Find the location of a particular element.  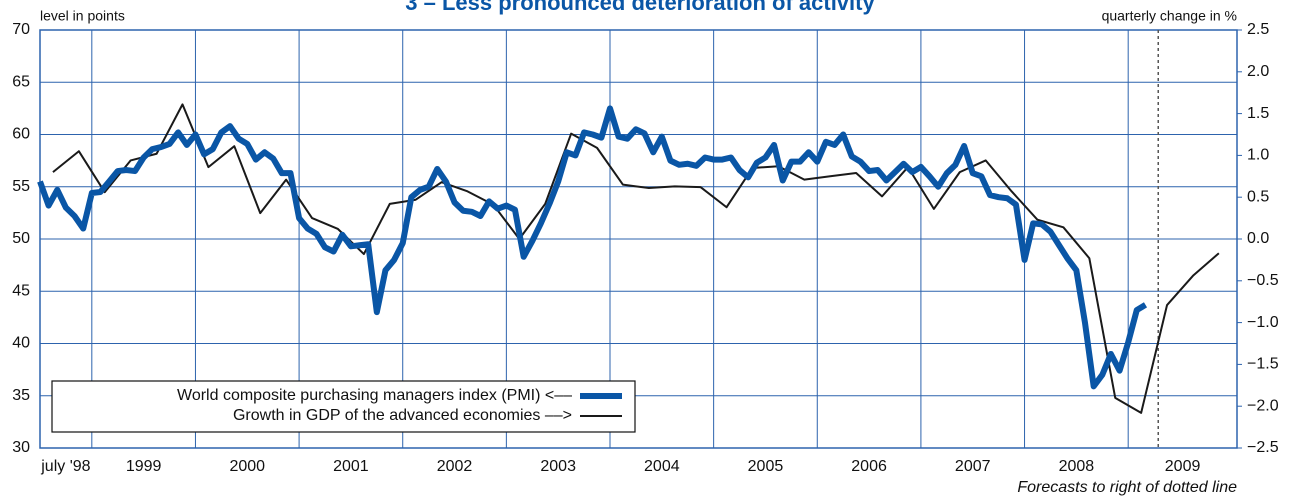

y2-tick-label: −1.0 is located at coordinates (1263, 322).